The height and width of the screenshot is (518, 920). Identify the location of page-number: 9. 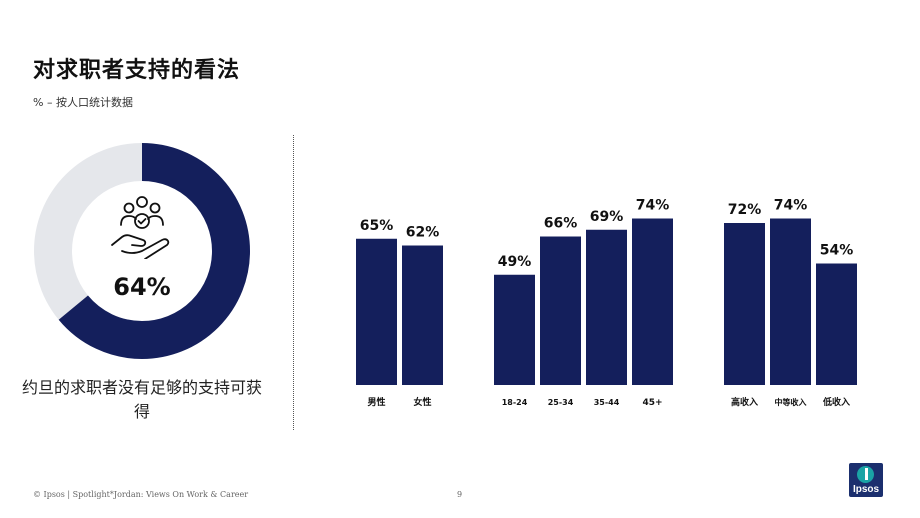
(460, 494).